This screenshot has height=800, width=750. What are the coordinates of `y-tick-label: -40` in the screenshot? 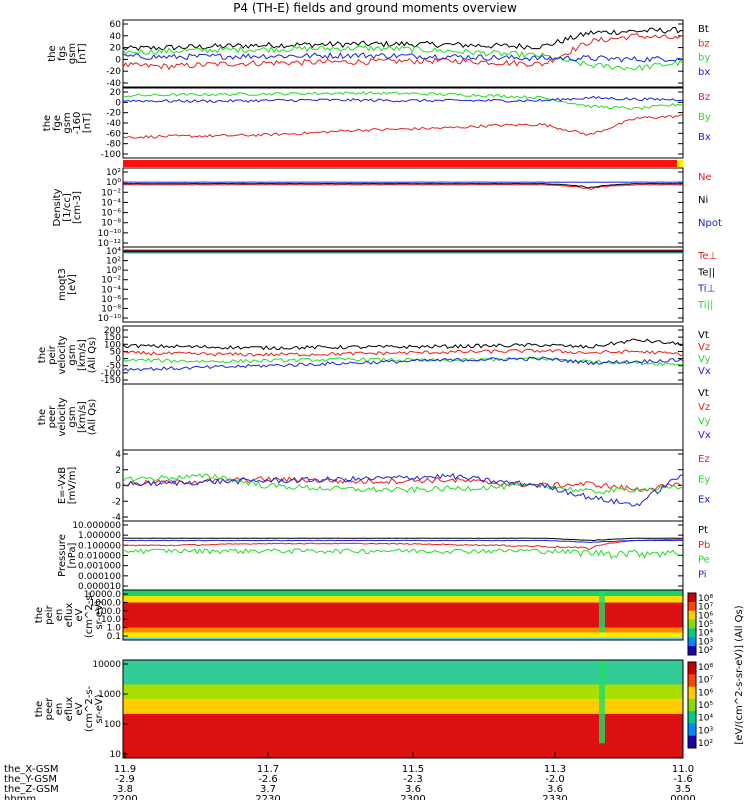 It's located at (113, 84).